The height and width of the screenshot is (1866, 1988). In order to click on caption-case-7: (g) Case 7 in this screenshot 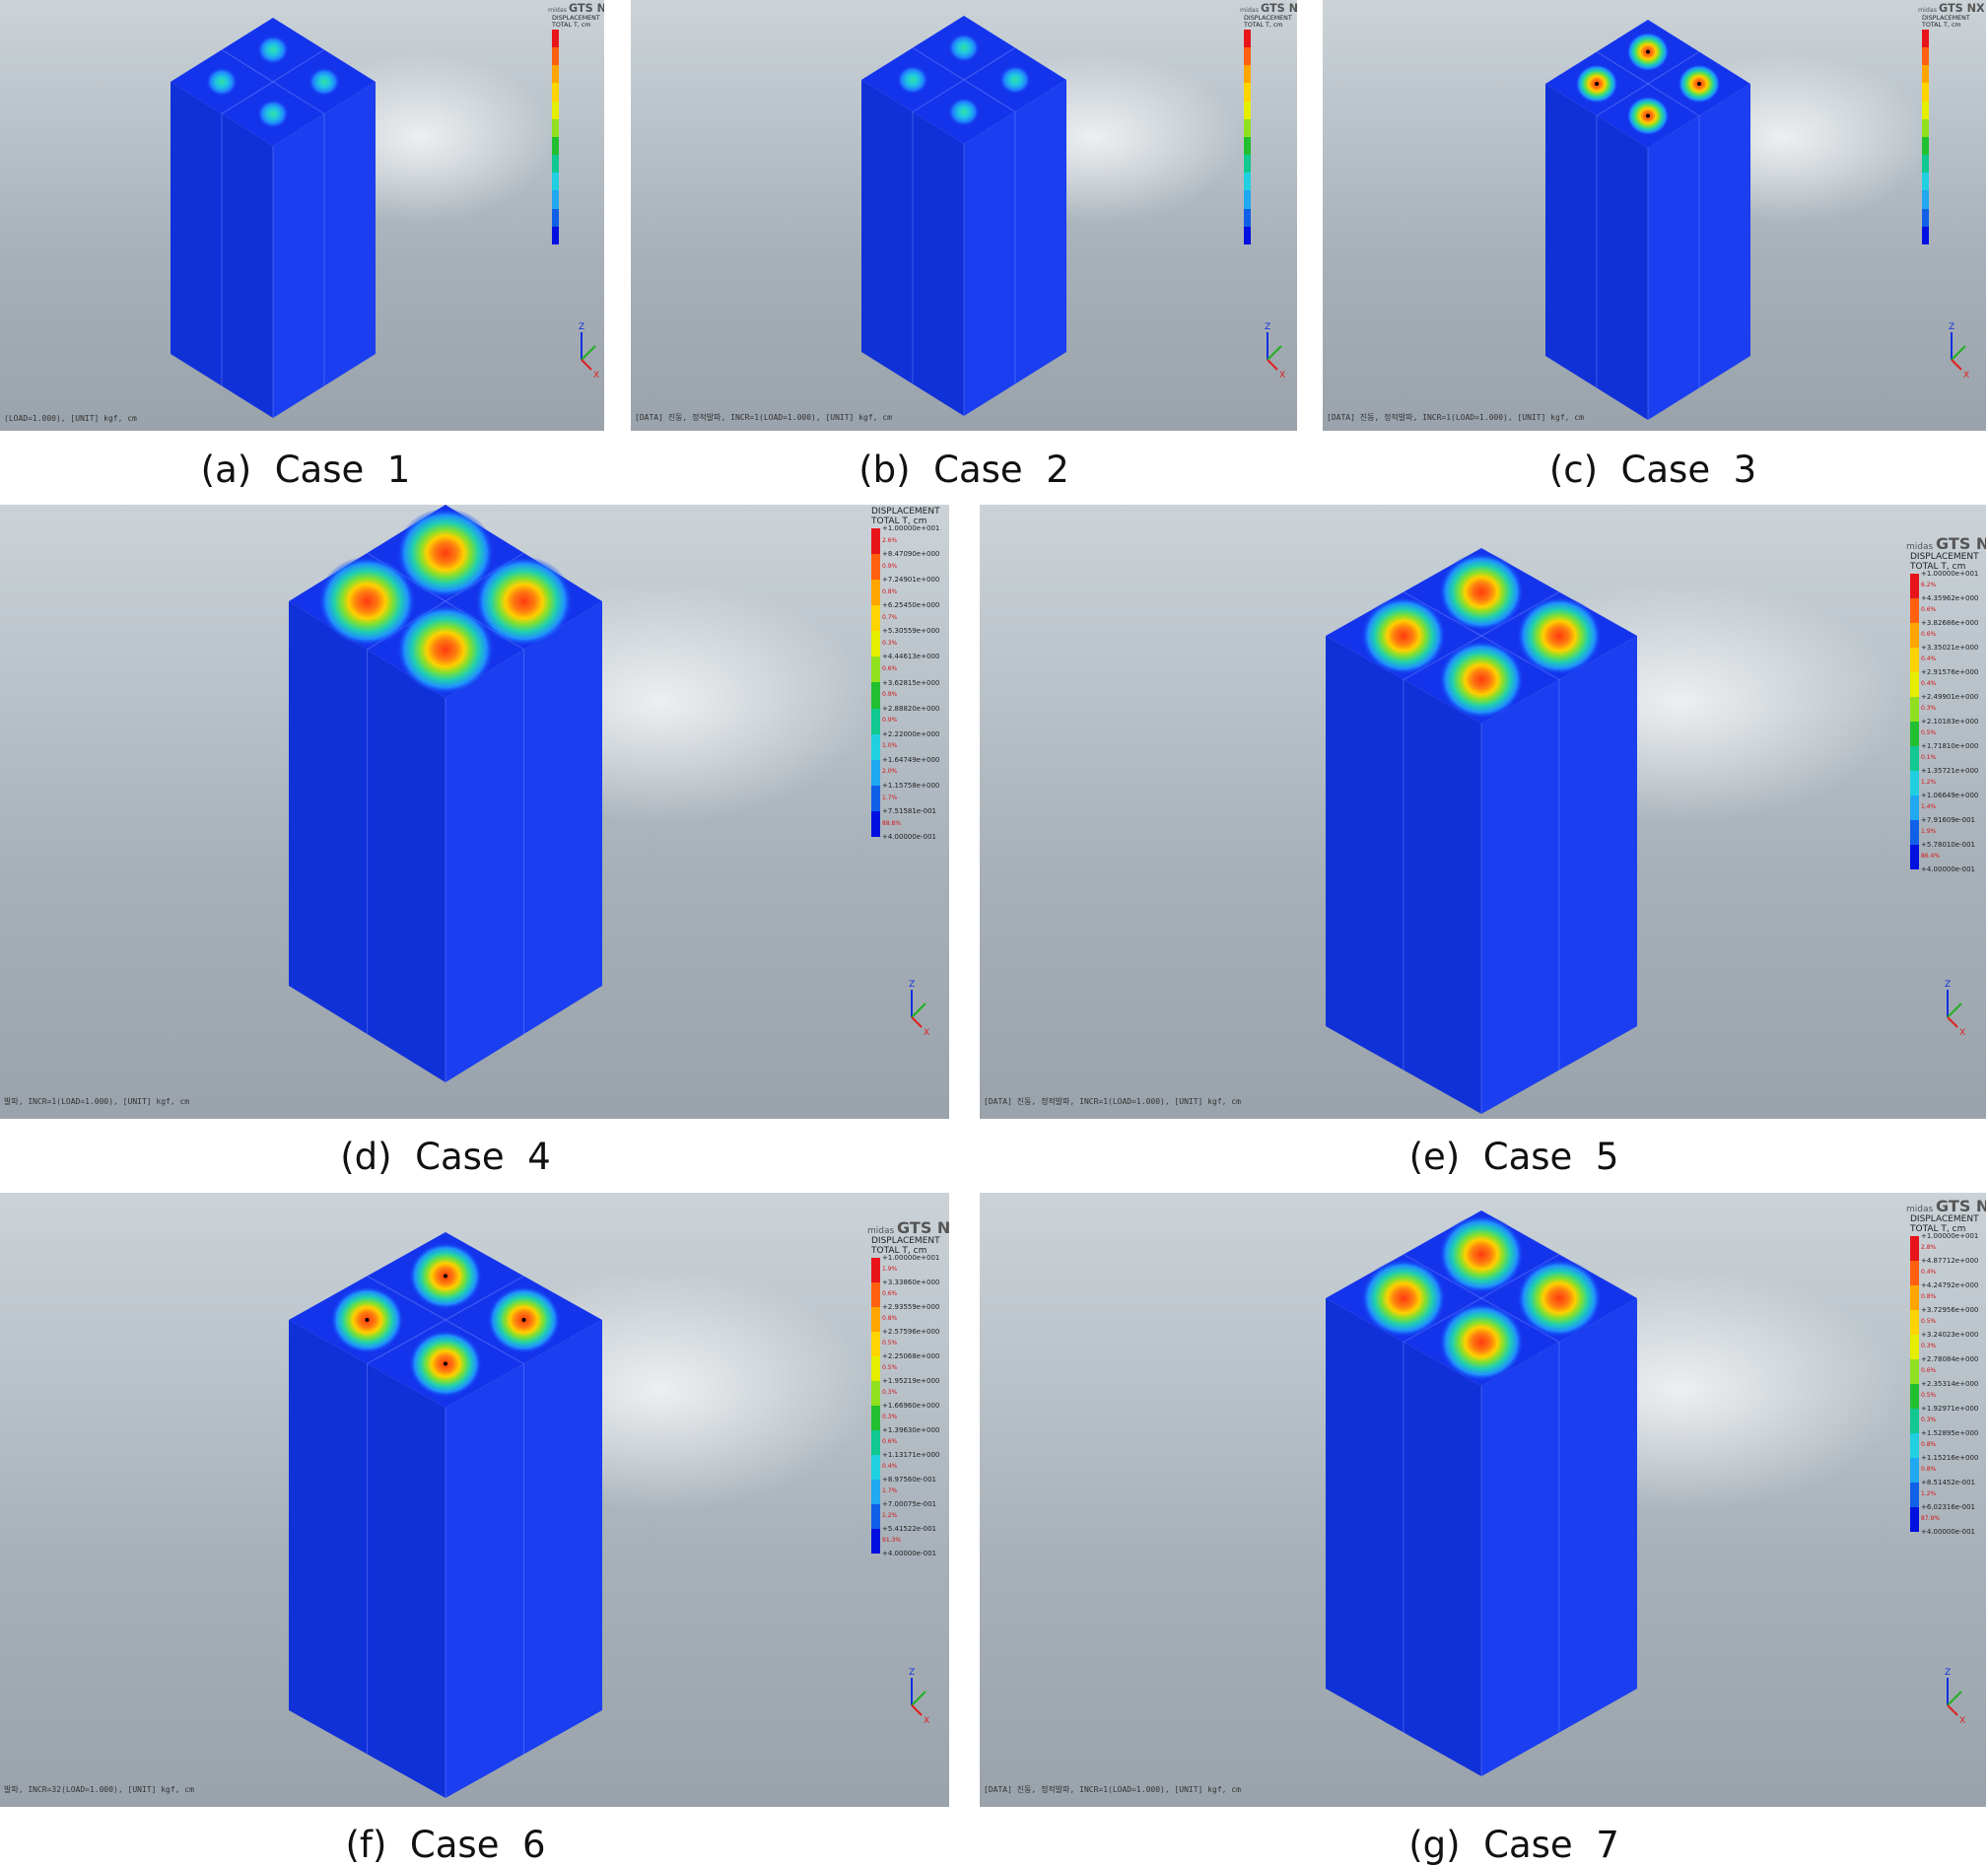, I will do `click(1513, 1845)`.